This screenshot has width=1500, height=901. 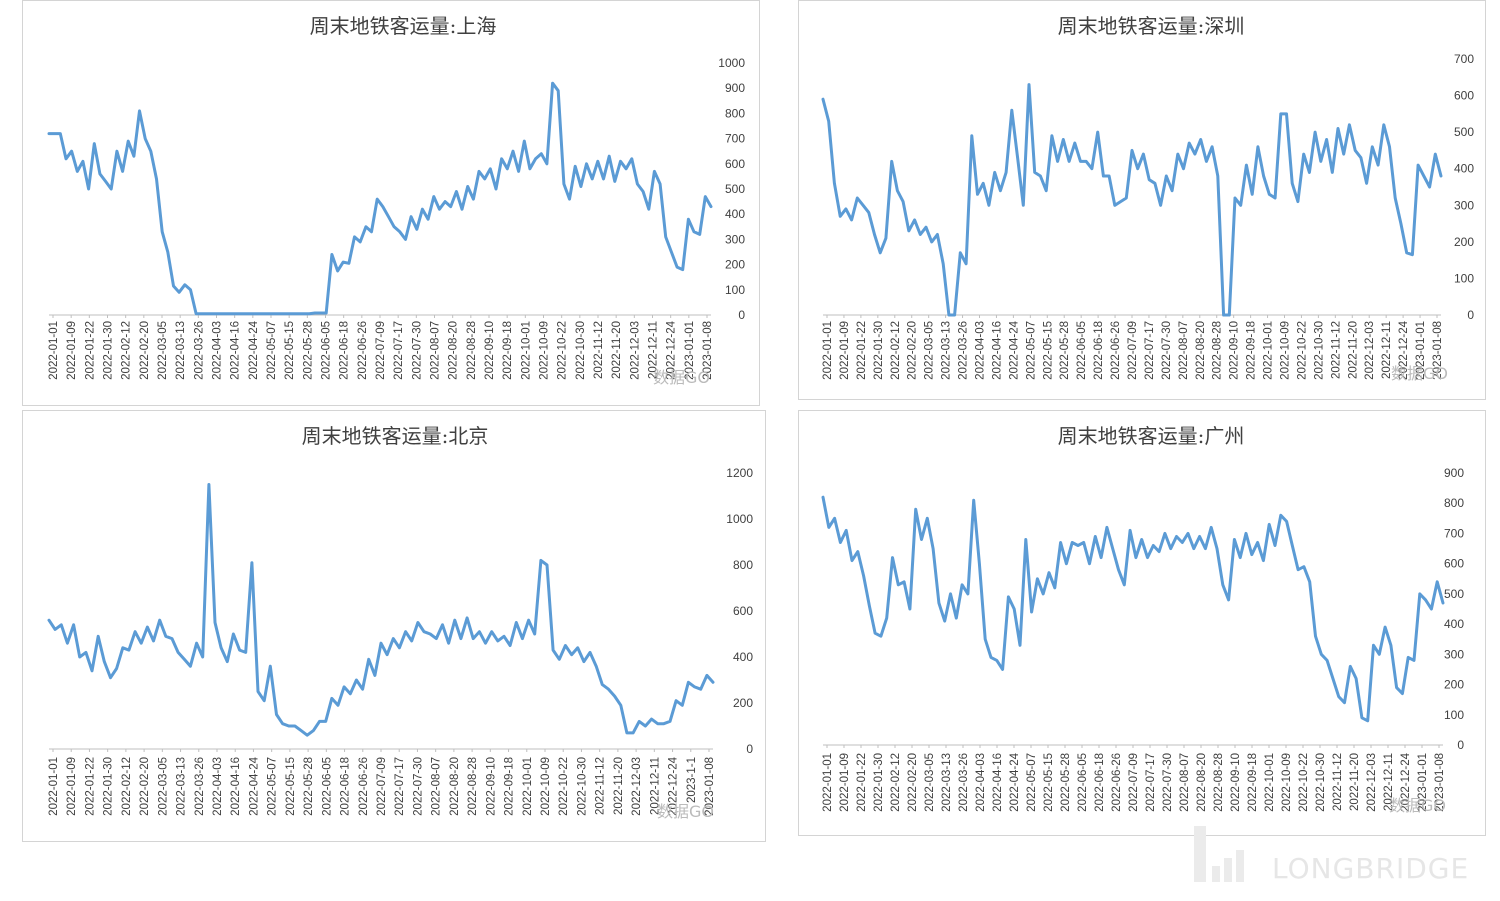 What do you see at coordinates (735, 265) in the screenshot?
I see `y-tick-label: 200` at bounding box center [735, 265].